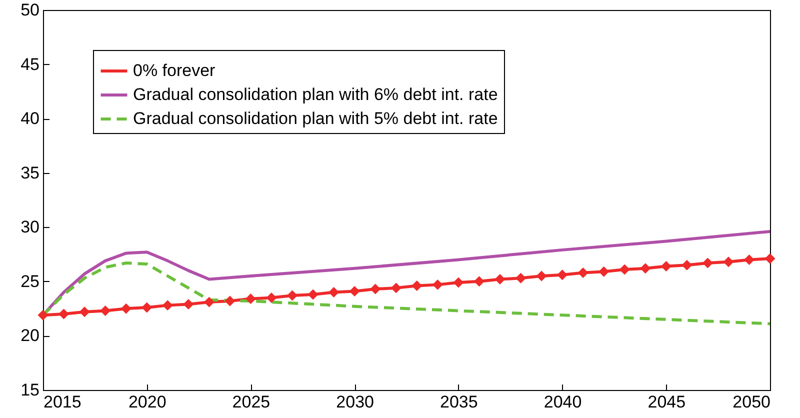  What do you see at coordinates (315, 118) in the screenshot?
I see `legend-label: Gradual consolidation plan with 5% debt int. rate` at bounding box center [315, 118].